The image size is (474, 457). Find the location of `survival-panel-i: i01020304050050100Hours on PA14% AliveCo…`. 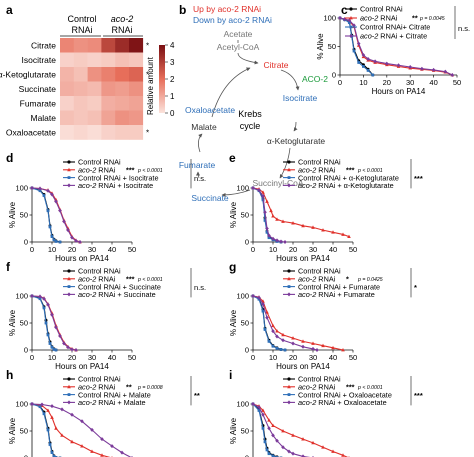

survival-panel-i: i01020304050050100Hours on PA14% AliveCo… is located at coordinates (326, 412).